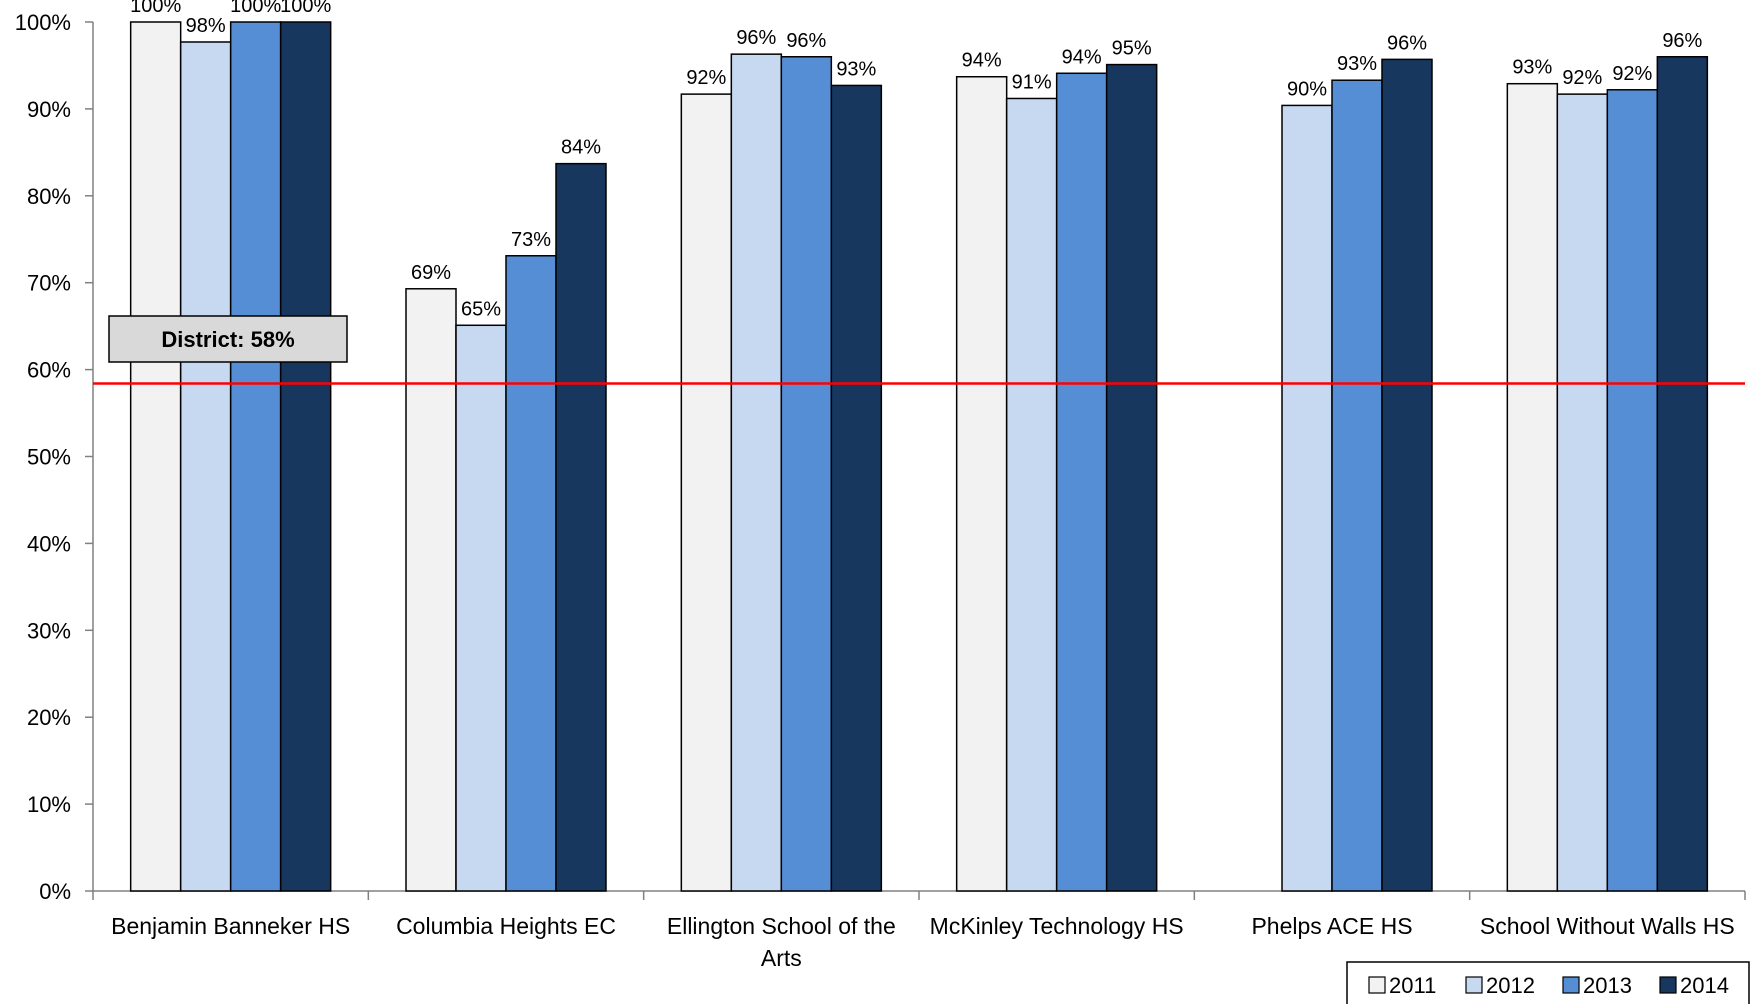  I want to click on y-tick-label: 20%, so click(49, 717).